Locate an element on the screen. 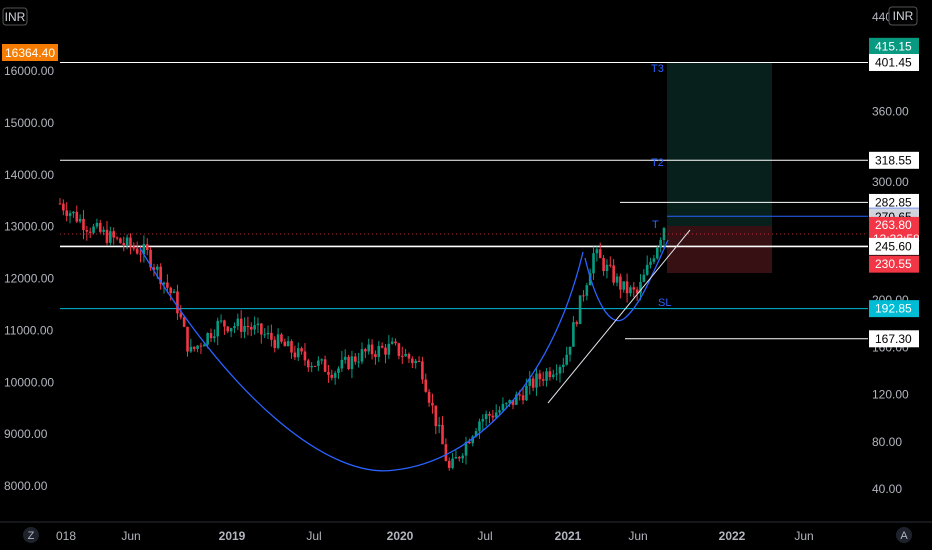 The image size is (932, 550). annotation-sl: SL is located at coordinates (664, 303).